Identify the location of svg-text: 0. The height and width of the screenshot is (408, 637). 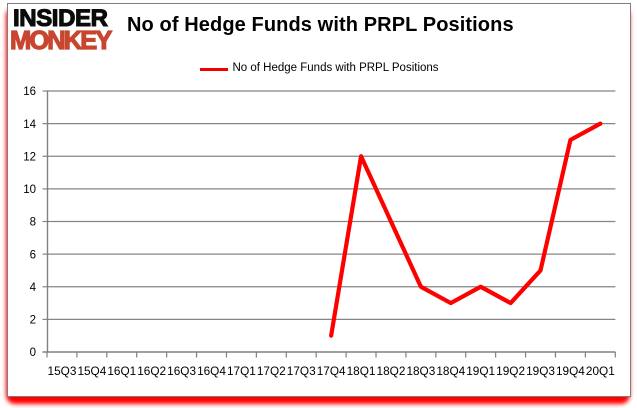
(33, 353).